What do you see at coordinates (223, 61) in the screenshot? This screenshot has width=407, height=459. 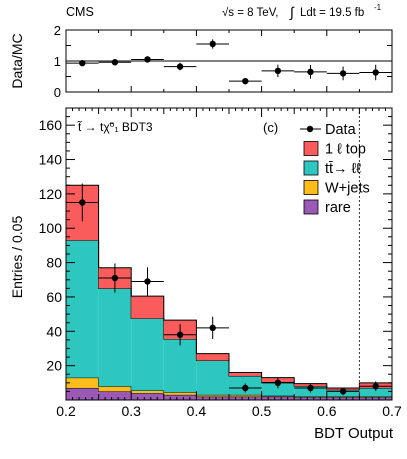 I see `ratio-panel: 0 1 2` at bounding box center [223, 61].